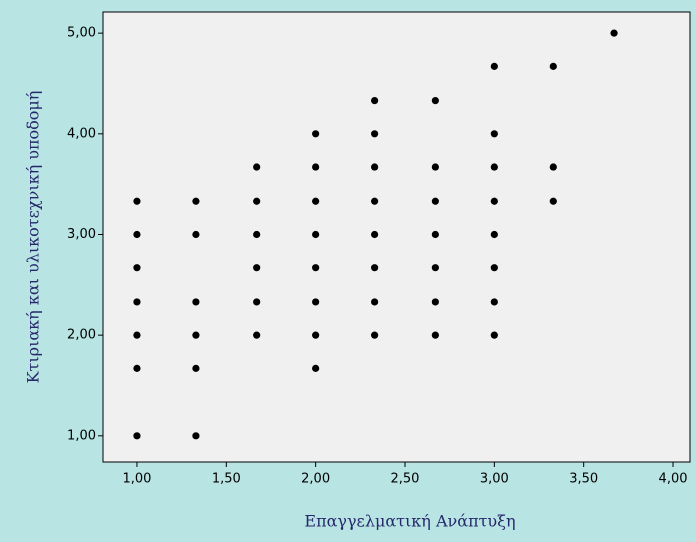  What do you see at coordinates (494, 479) in the screenshot?
I see `x-tick-label: 3,00` at bounding box center [494, 479].